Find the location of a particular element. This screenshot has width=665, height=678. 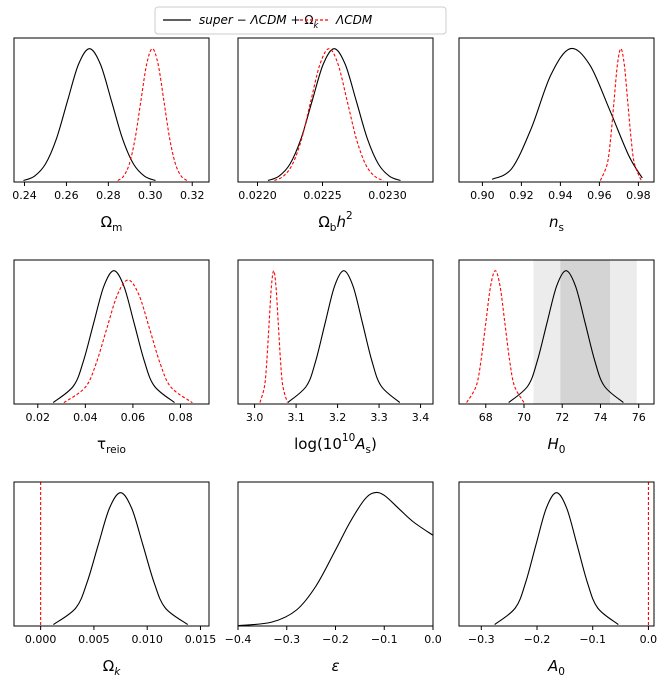

label-part: ) is located at coordinates (374, 444).